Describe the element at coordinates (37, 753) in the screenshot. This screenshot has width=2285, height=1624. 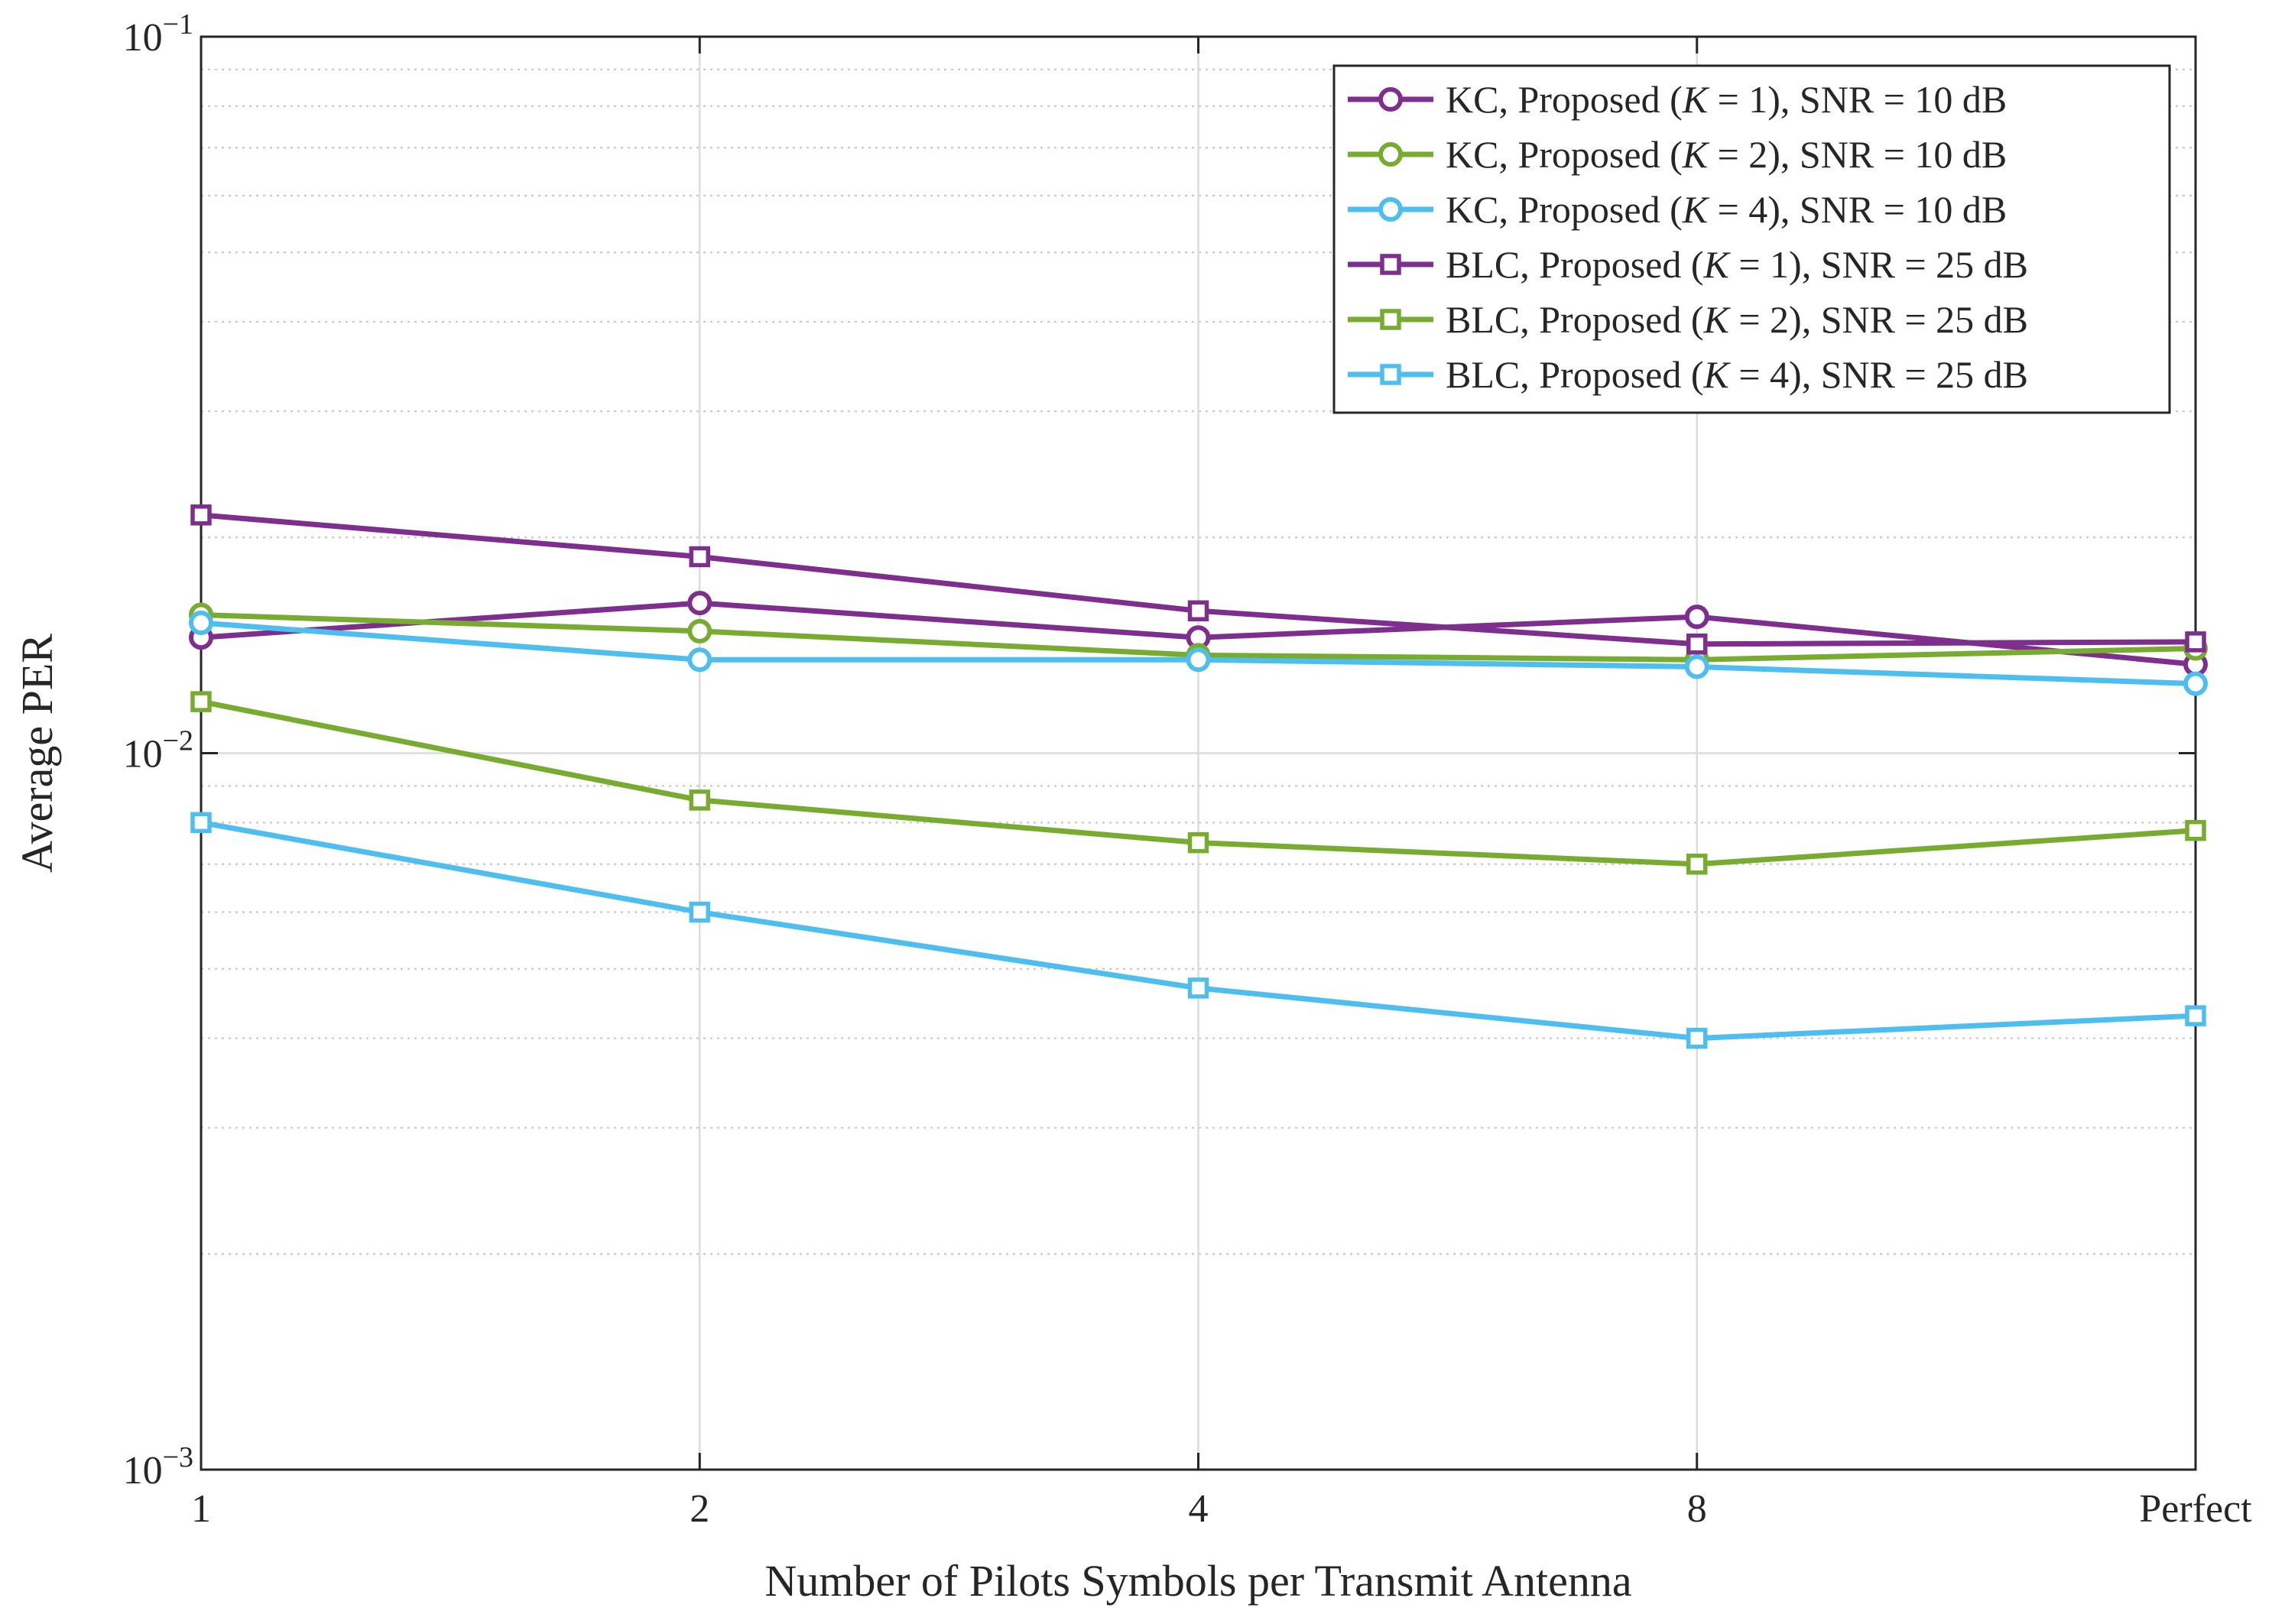
I see `y-axis-title: Average PER` at that location.